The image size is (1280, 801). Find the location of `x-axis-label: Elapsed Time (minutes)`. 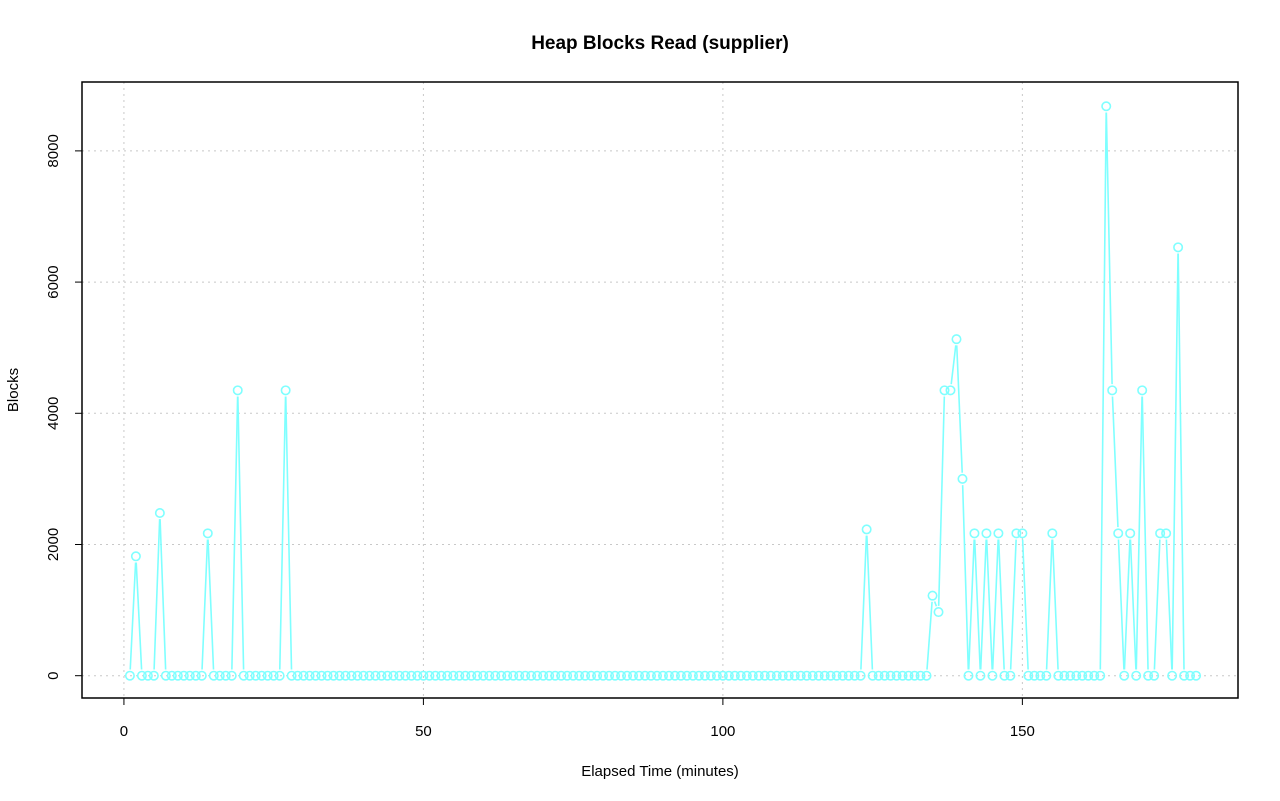

x-axis-label: Elapsed Time (minutes) is located at coordinates (660, 771).